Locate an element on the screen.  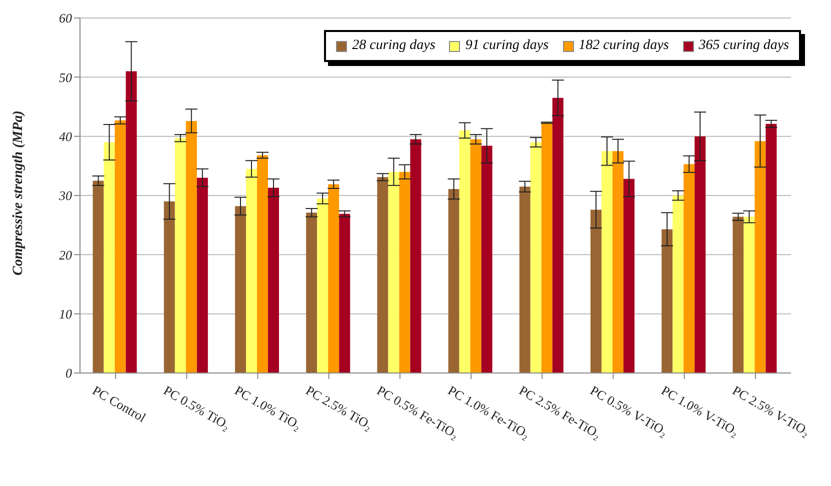
y-tick-label: 60 is located at coordinates (65, 18).